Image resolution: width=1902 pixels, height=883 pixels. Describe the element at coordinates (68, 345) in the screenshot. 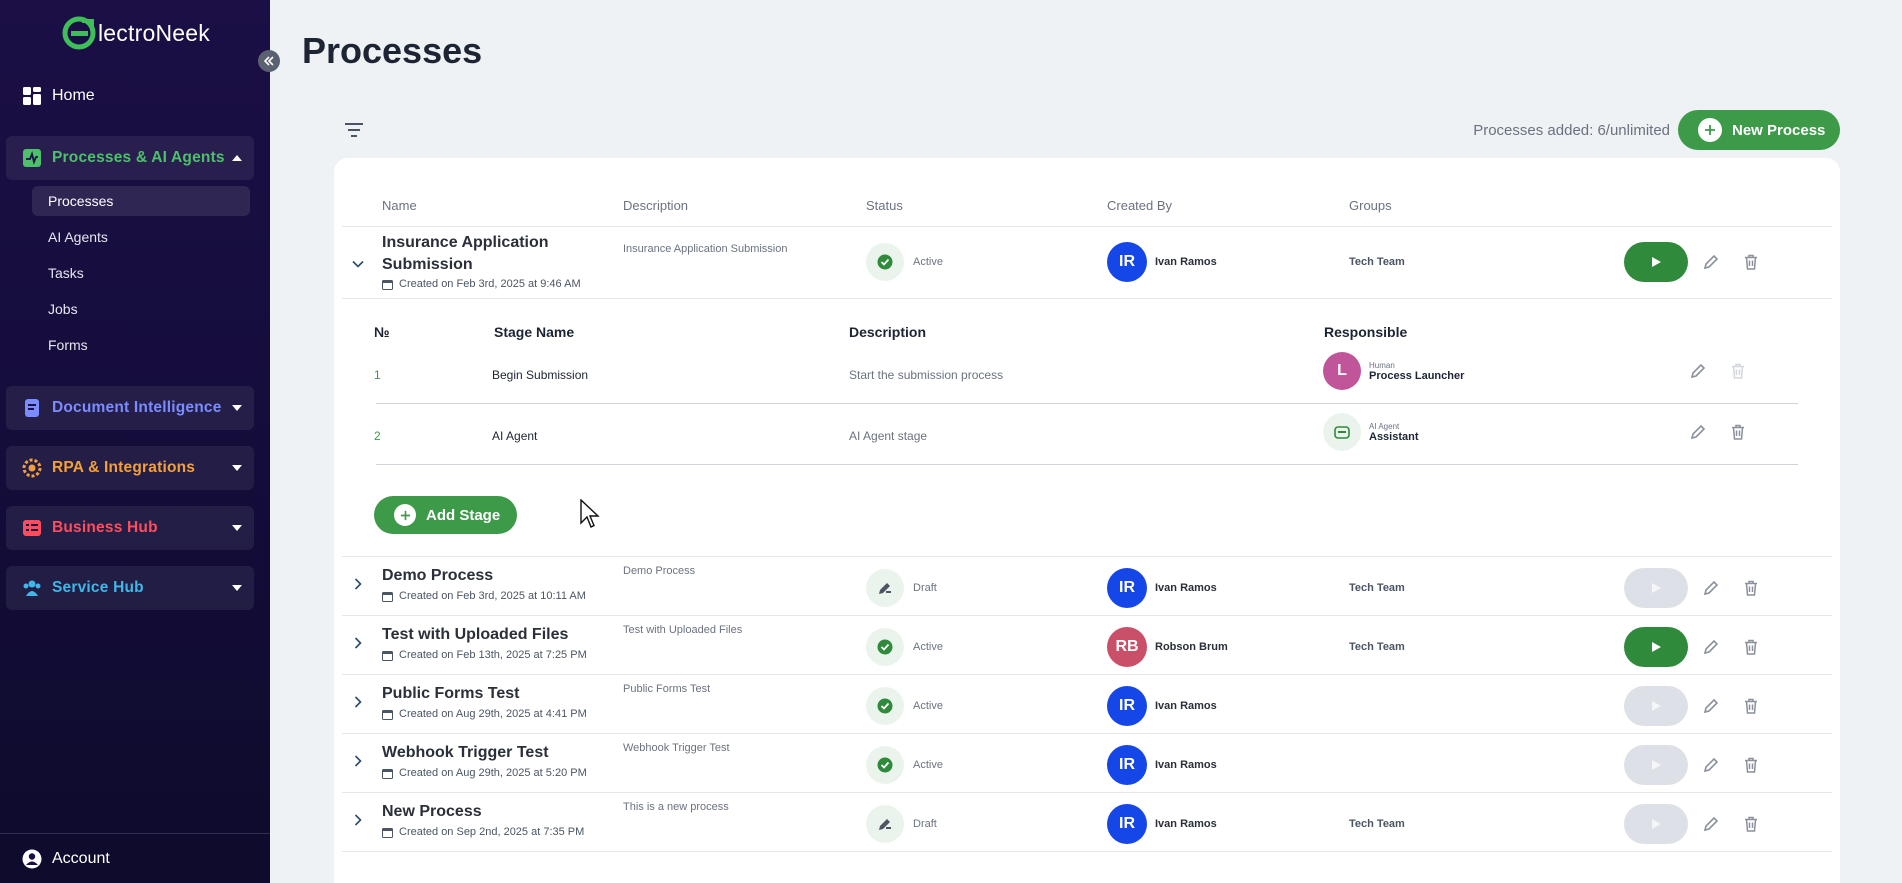

I see `sidebar-item-forms: Forms` at that location.